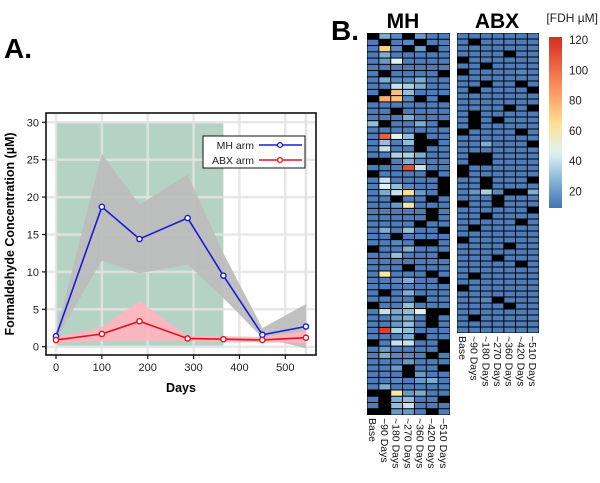 This screenshot has height=483, width=600. Describe the element at coordinates (497, 361) in the screenshot. I see `column-label: ~270 Days` at that location.